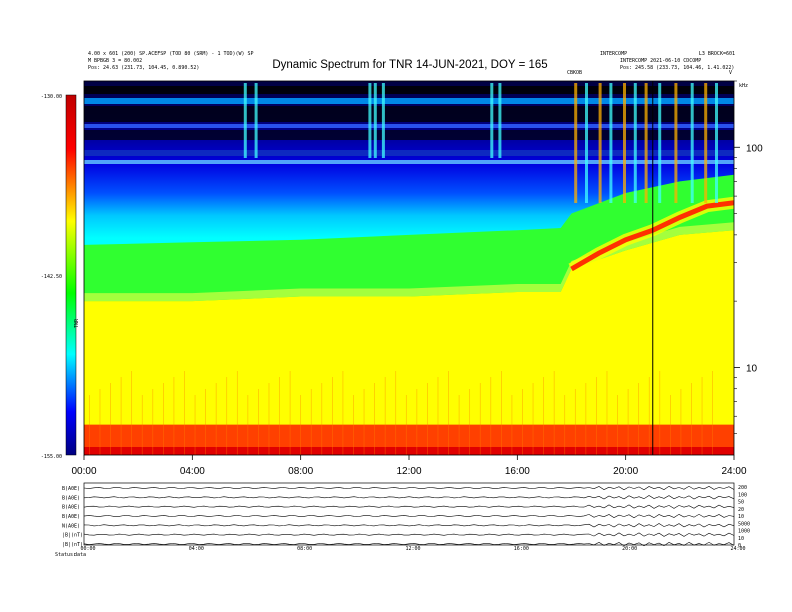  Describe the element at coordinates (192, 471) in the screenshot. I see `x-tick-label: 04:00` at that location.